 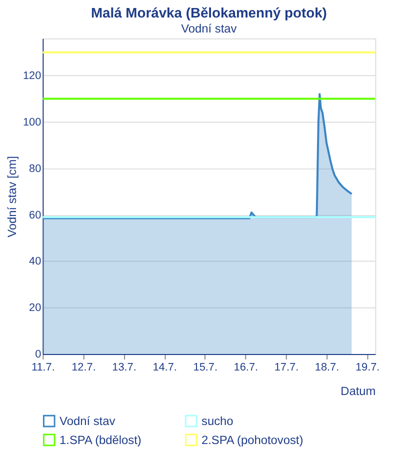 I want to click on legend-label: Vodní stav, so click(x=88, y=421).